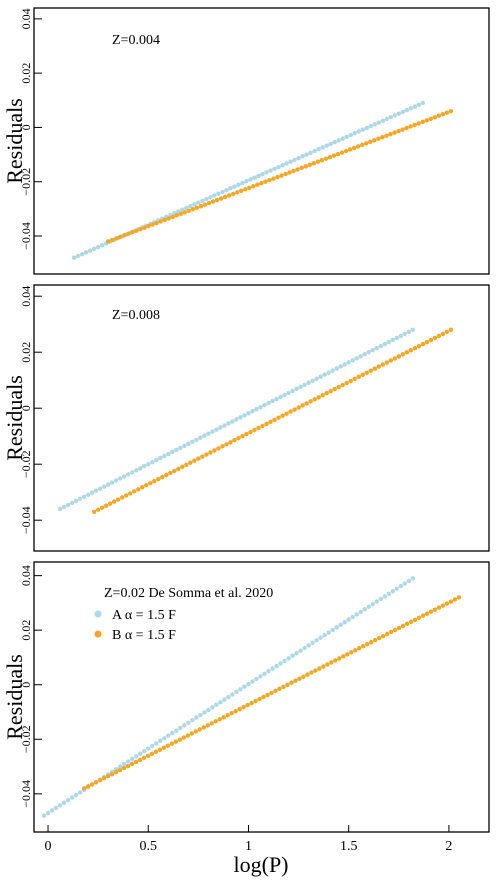 This screenshot has height=884, width=497. Describe the element at coordinates (26, 739) in the screenshot. I see `y-tick-label: −0.02` at that location.